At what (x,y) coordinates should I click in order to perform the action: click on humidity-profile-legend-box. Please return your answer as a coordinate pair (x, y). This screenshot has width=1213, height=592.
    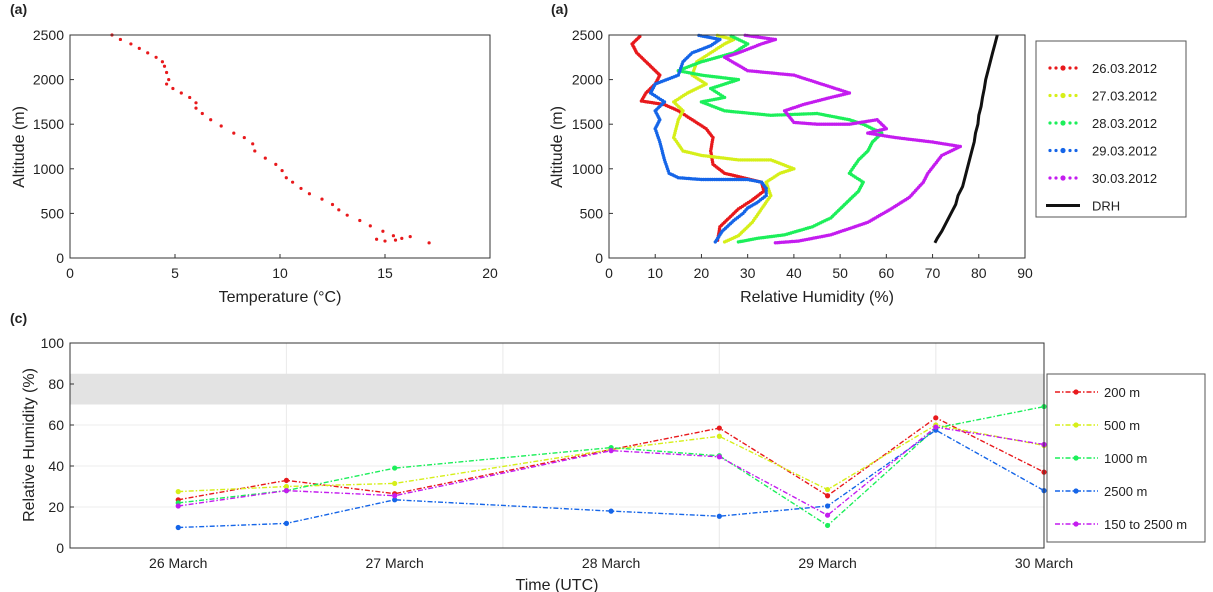
    Looking at the image, I should click on (1111, 129).